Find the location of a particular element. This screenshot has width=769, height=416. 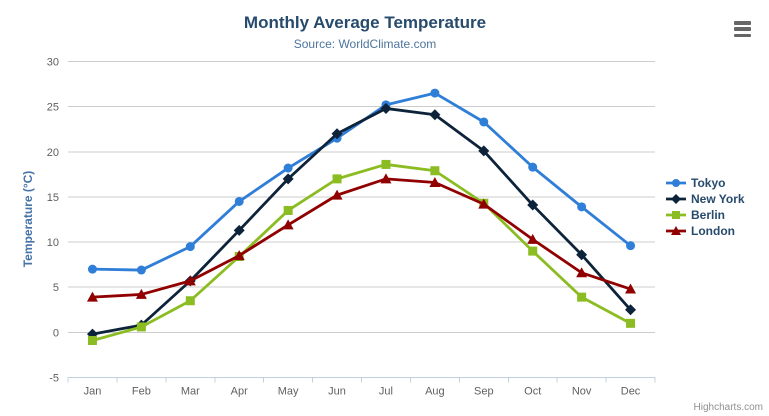

legend-item-berlin: Berlin is located at coordinates (705, 215).